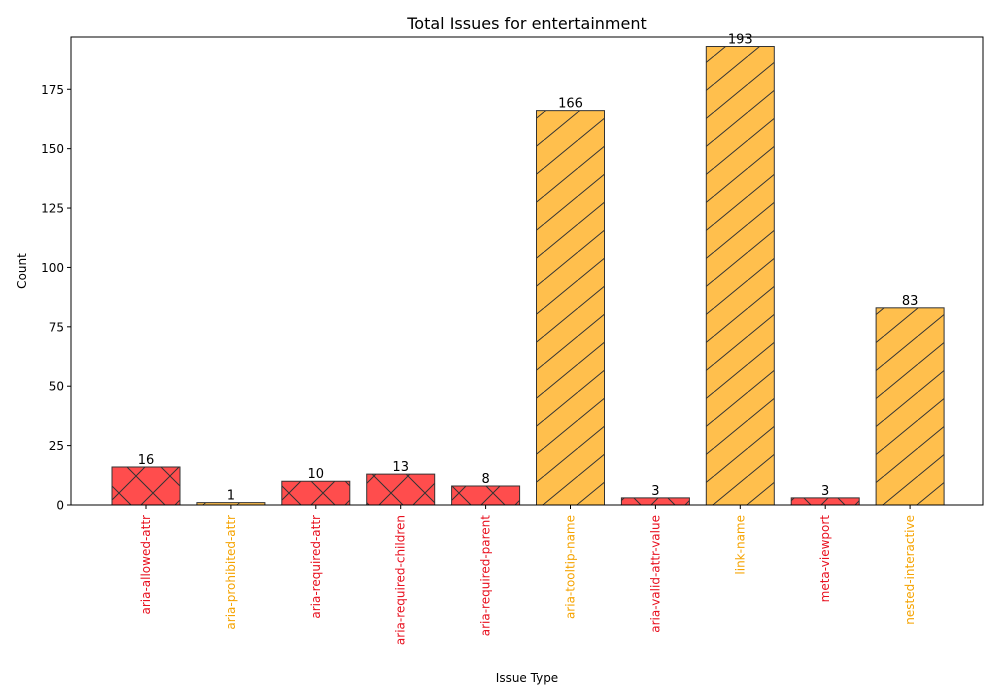  I want to click on y-tick-label: 125, so click(52, 209).